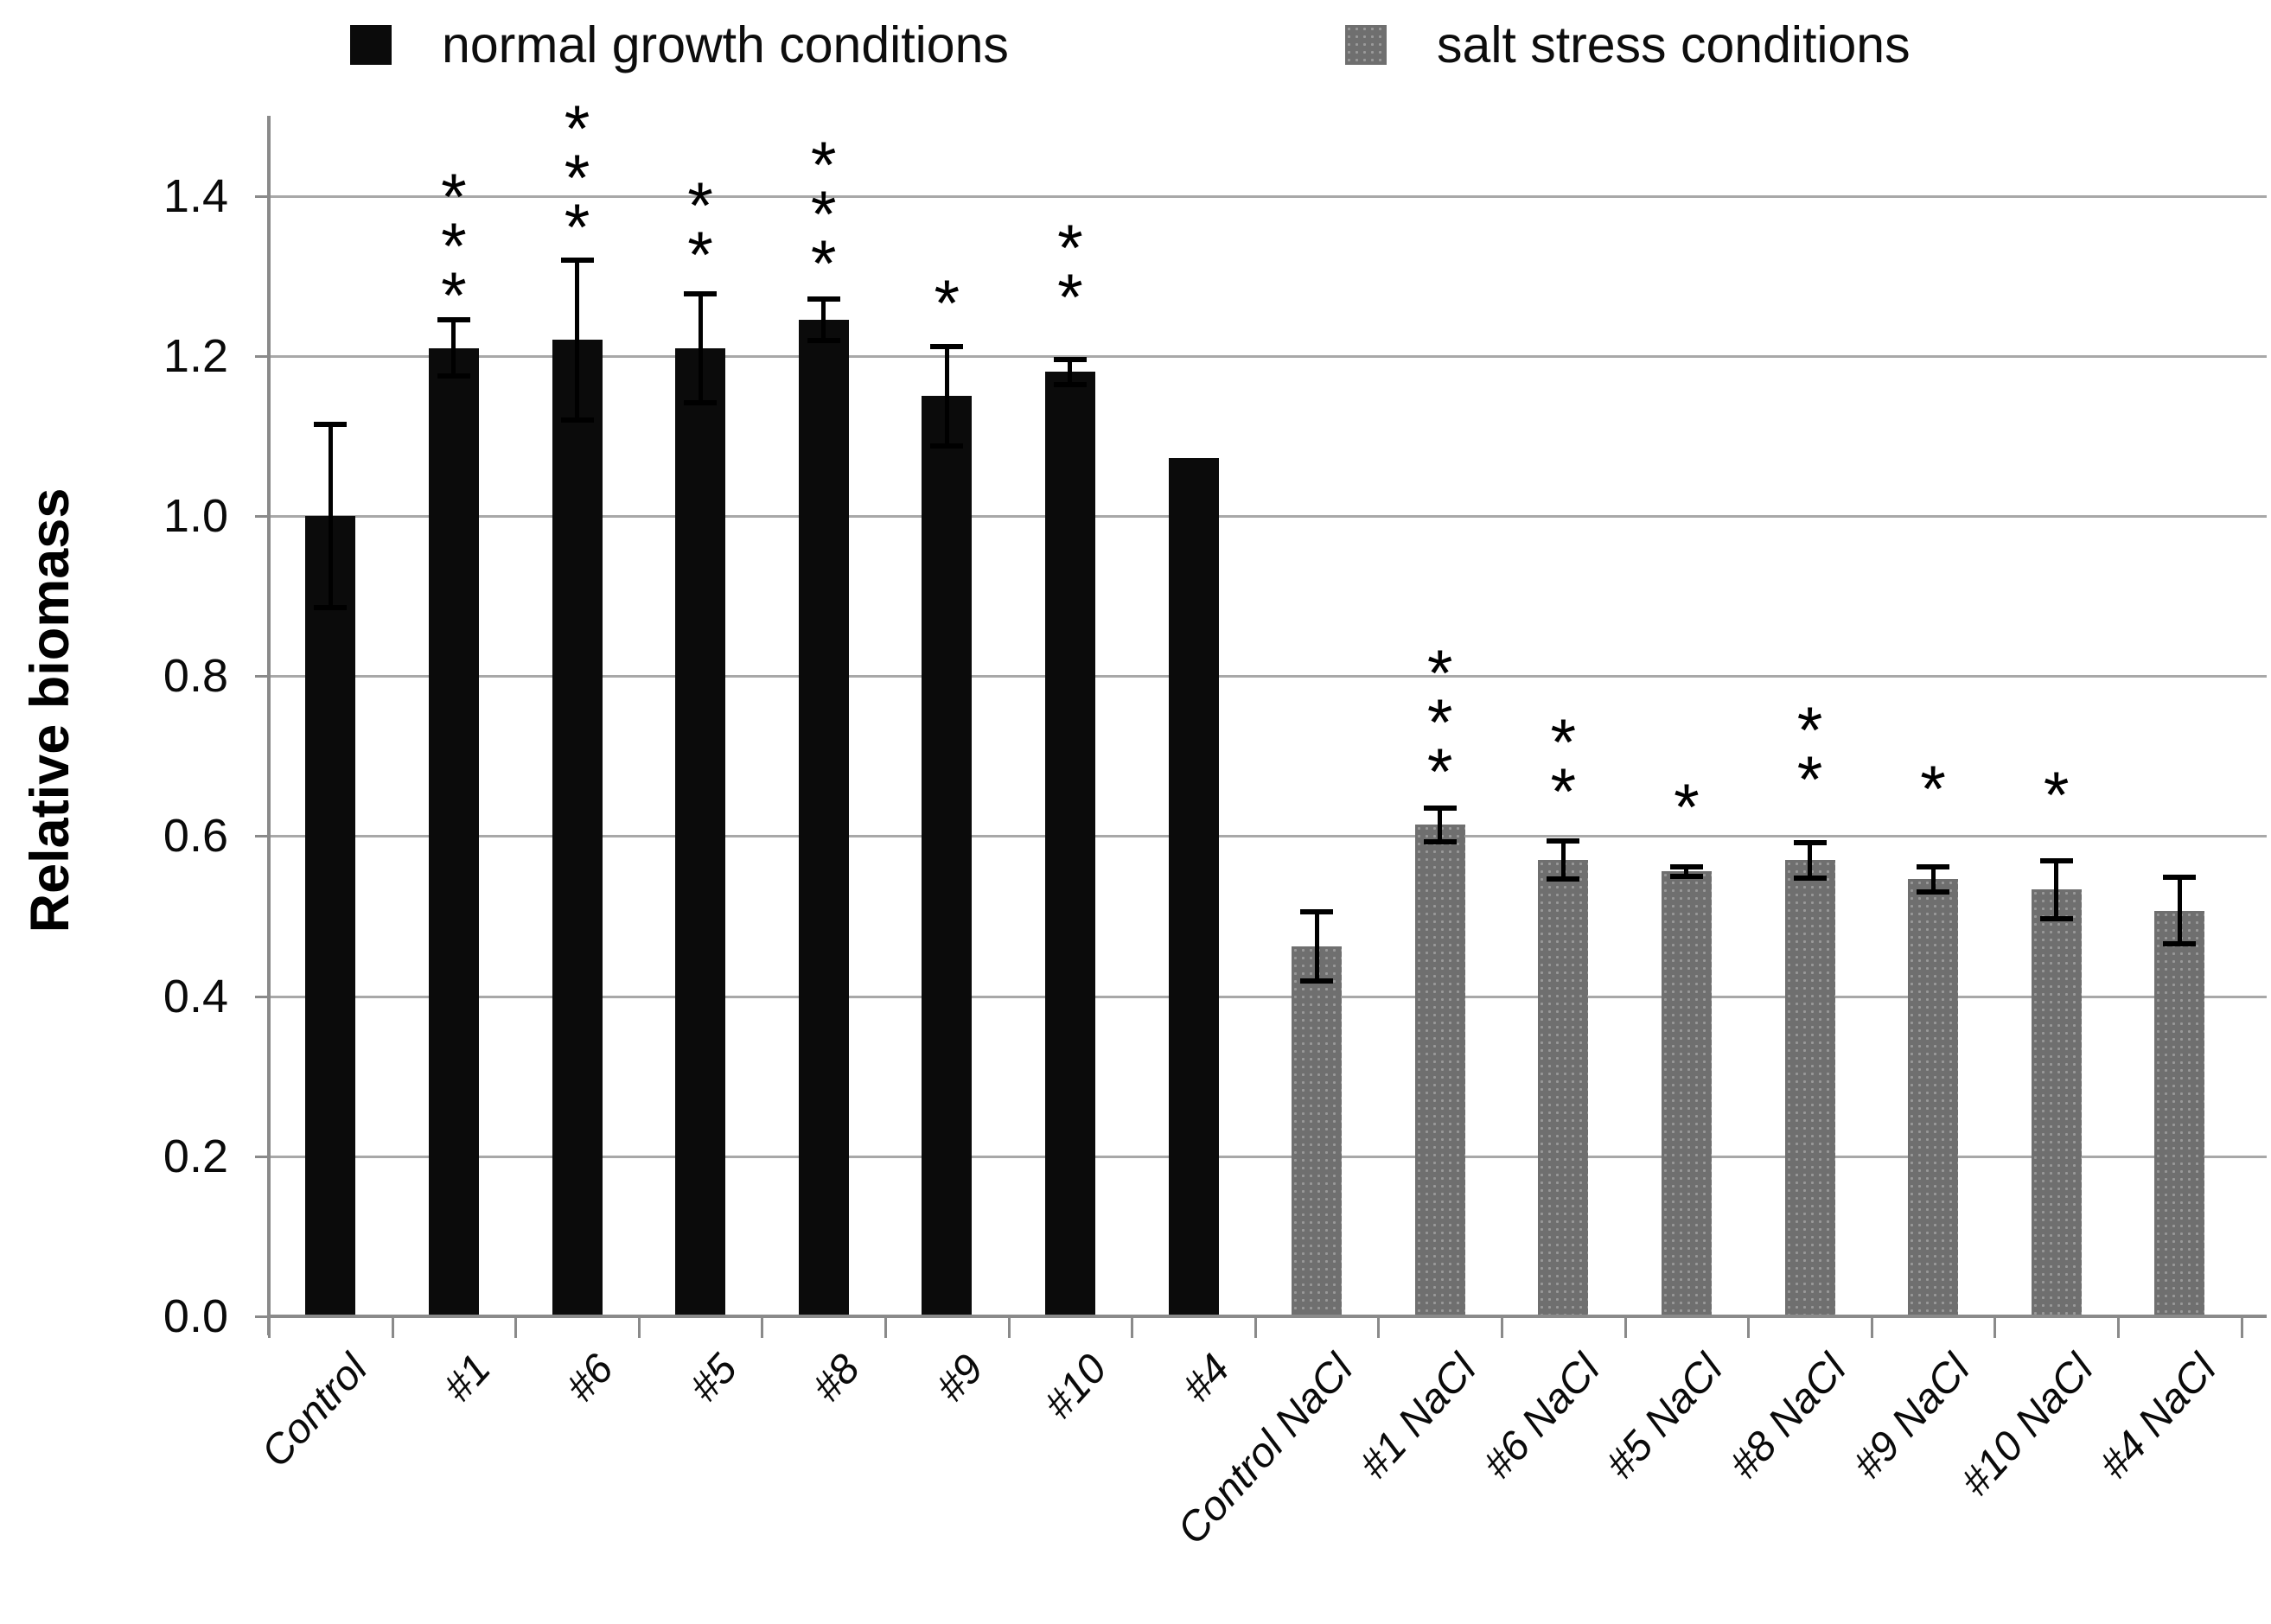 This screenshot has height=1624, width=2271. Describe the element at coordinates (837, 1378) in the screenshot. I see `x-tick-label-8: #8` at that location.